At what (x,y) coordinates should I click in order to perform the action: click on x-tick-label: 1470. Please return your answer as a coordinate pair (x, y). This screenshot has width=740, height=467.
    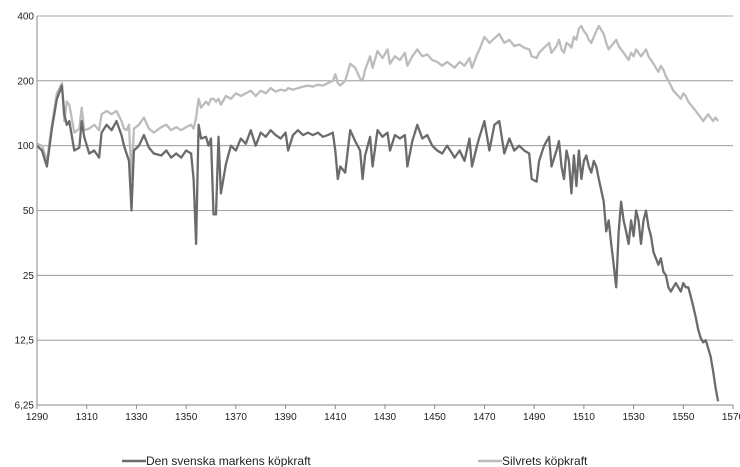
    Looking at the image, I should click on (484, 417).